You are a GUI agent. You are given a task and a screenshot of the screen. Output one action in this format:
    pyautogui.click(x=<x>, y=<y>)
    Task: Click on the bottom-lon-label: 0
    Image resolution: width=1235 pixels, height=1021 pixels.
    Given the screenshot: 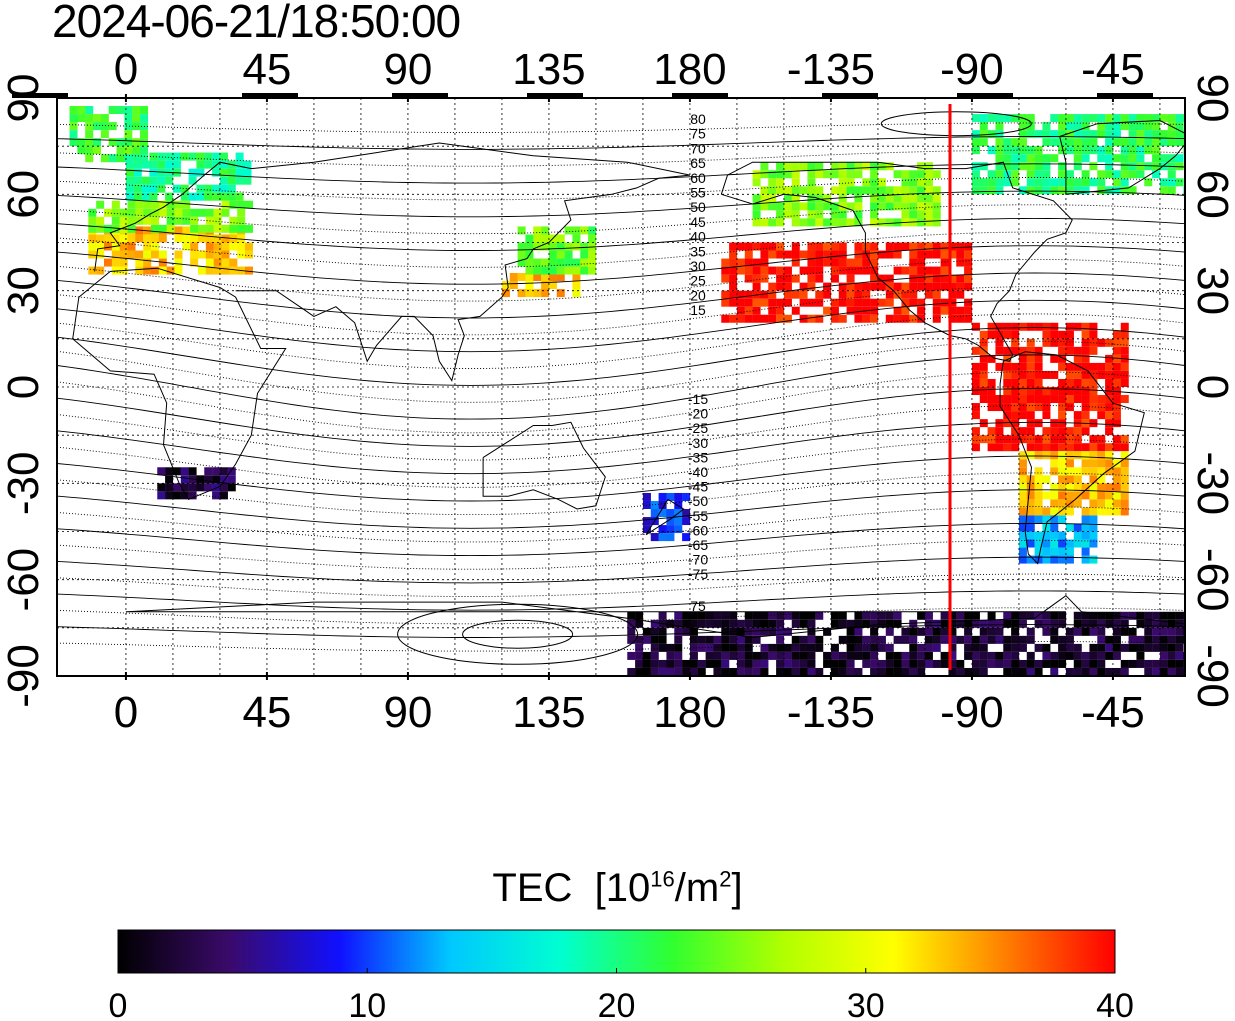 What is the action you would take?
    pyautogui.click(x=126, y=712)
    